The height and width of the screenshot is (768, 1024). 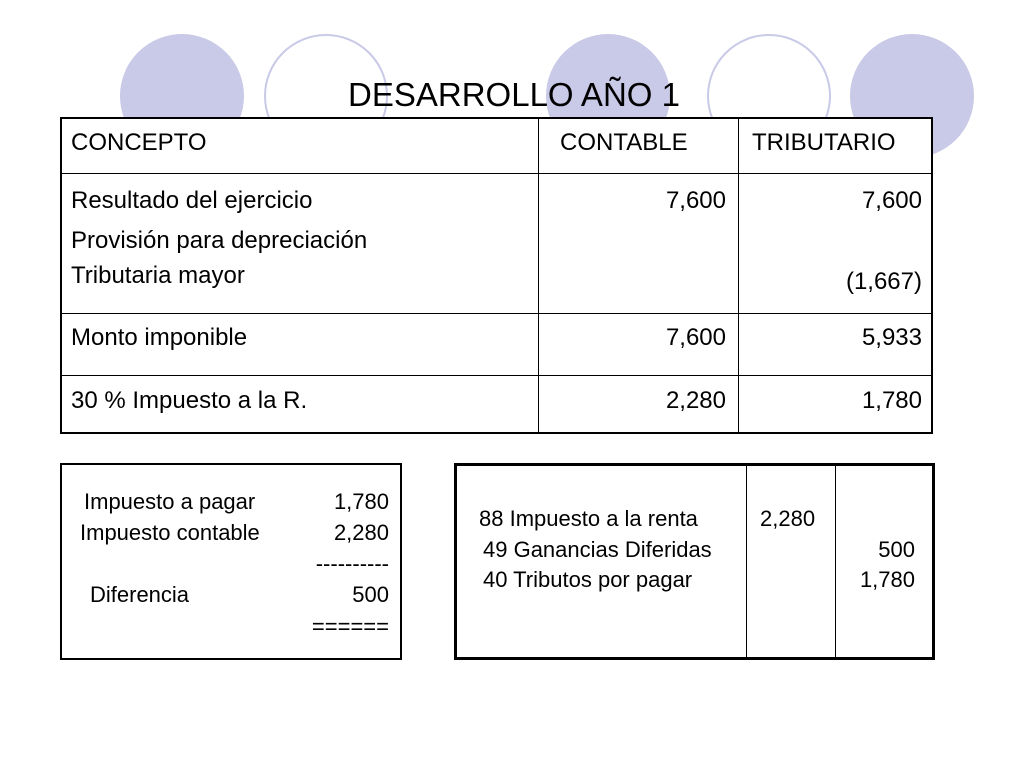 I want to click on row3-contable: 2,280, so click(x=695, y=400).